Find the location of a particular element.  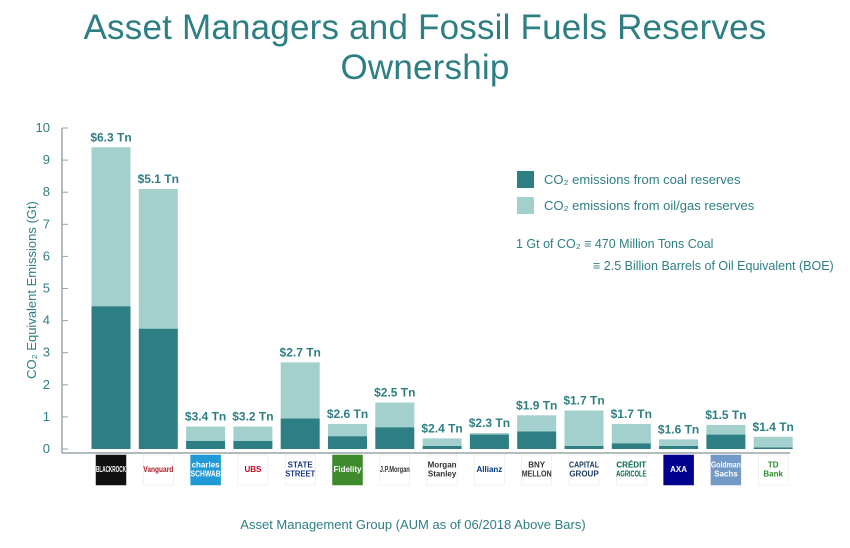

legend-swatch-oilgas is located at coordinates (525, 205).